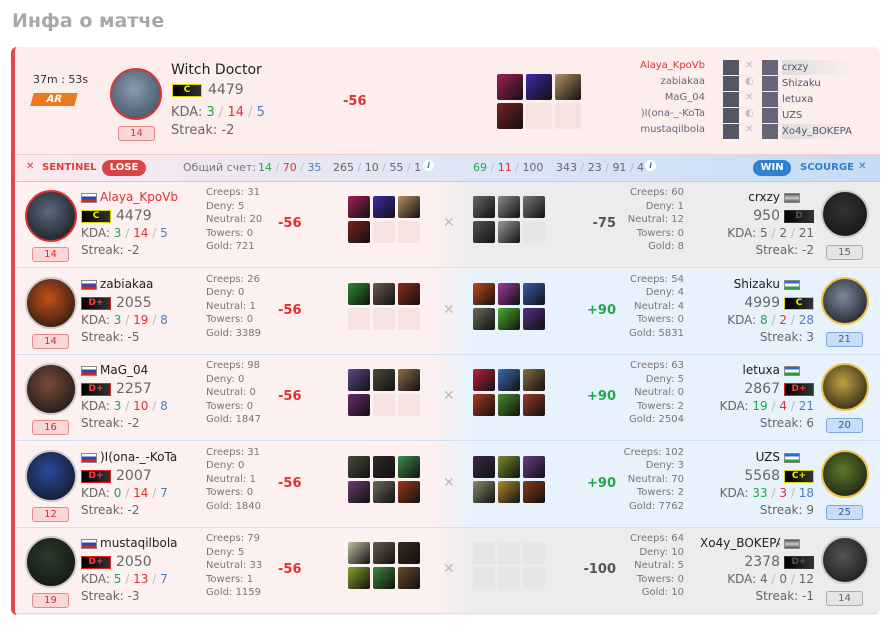 This screenshot has width=890, height=639. Describe the element at coordinates (684, 97) in the screenshot. I see `roster-left-player: MaG_04` at that location.